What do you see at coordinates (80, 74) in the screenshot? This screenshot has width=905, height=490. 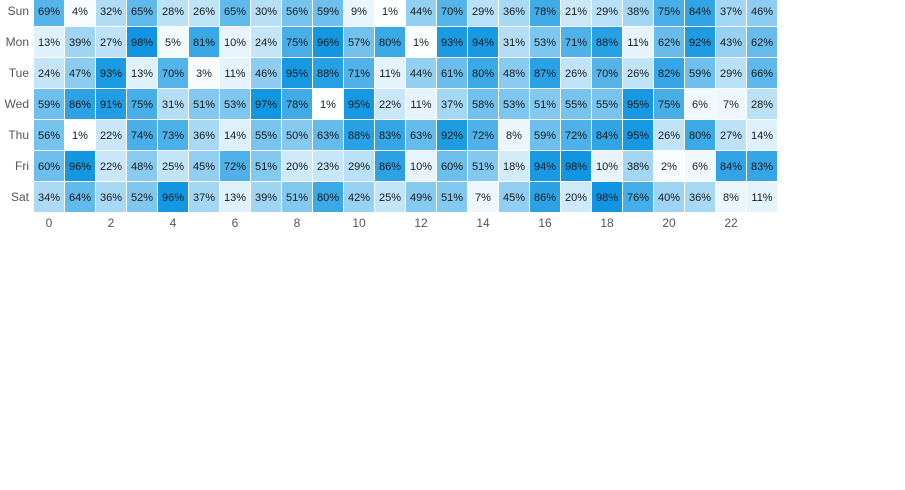 I see `cell-value-label: 47%` at bounding box center [80, 74].